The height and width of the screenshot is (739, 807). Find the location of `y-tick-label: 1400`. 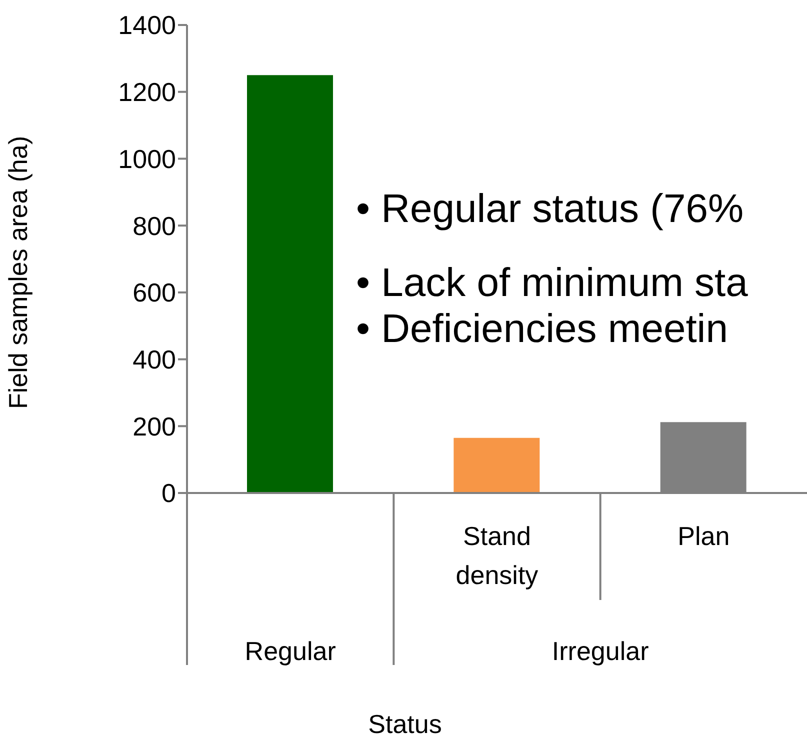

y-tick-label: 1400 is located at coordinates (147, 25).